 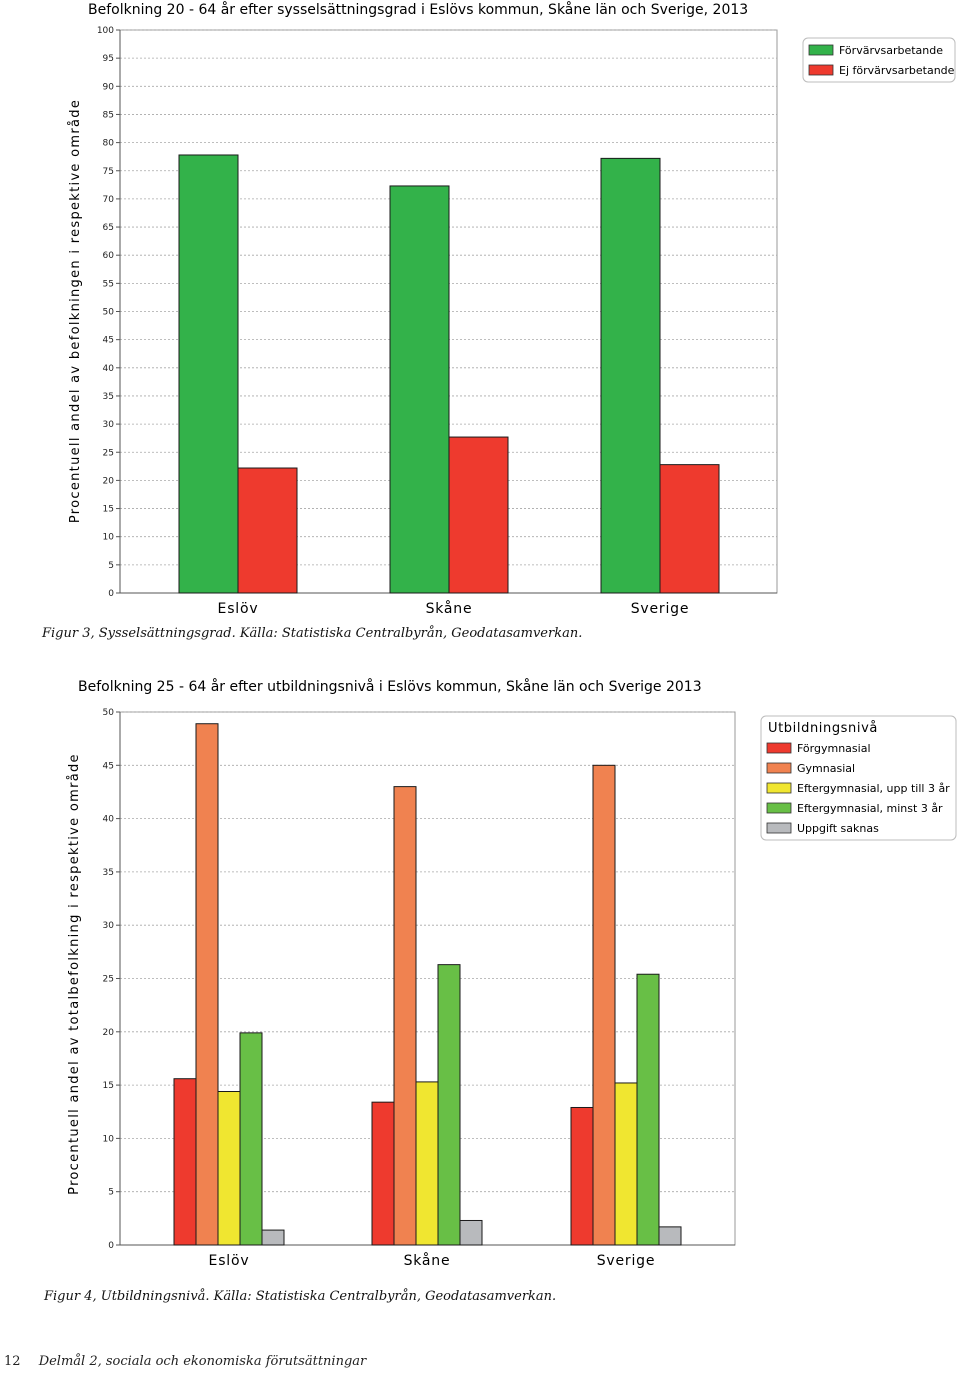 What do you see at coordinates (823, 728) in the screenshot?
I see `chart2-legend-title: Utbildningsnivå` at bounding box center [823, 728].